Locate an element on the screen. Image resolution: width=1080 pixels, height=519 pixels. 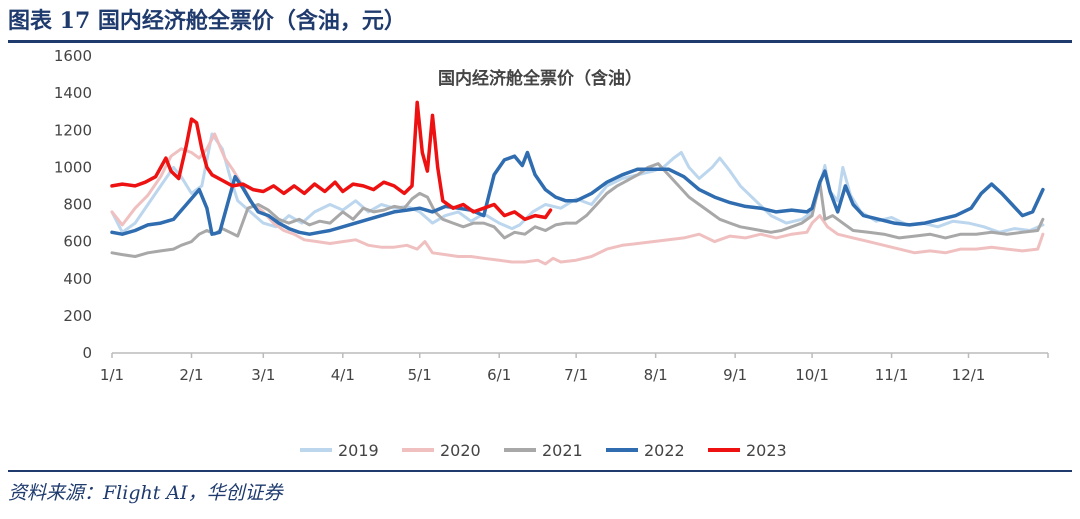
x-tick-label: 4/1 is located at coordinates (343, 375).